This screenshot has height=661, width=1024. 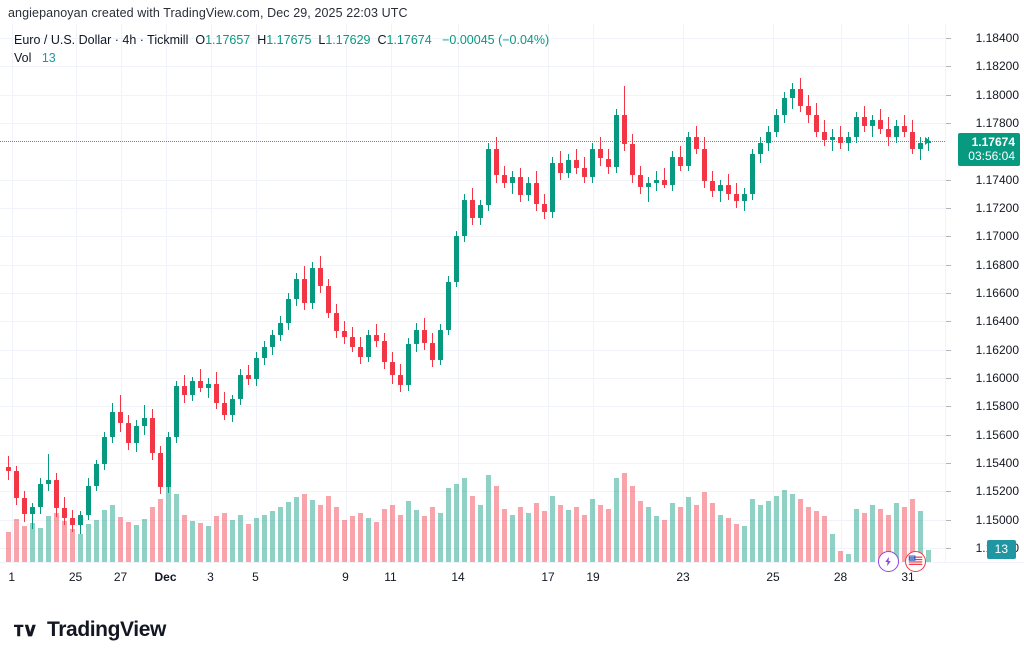 I want to click on current-price-value: 1.17674, so click(x=993, y=141).